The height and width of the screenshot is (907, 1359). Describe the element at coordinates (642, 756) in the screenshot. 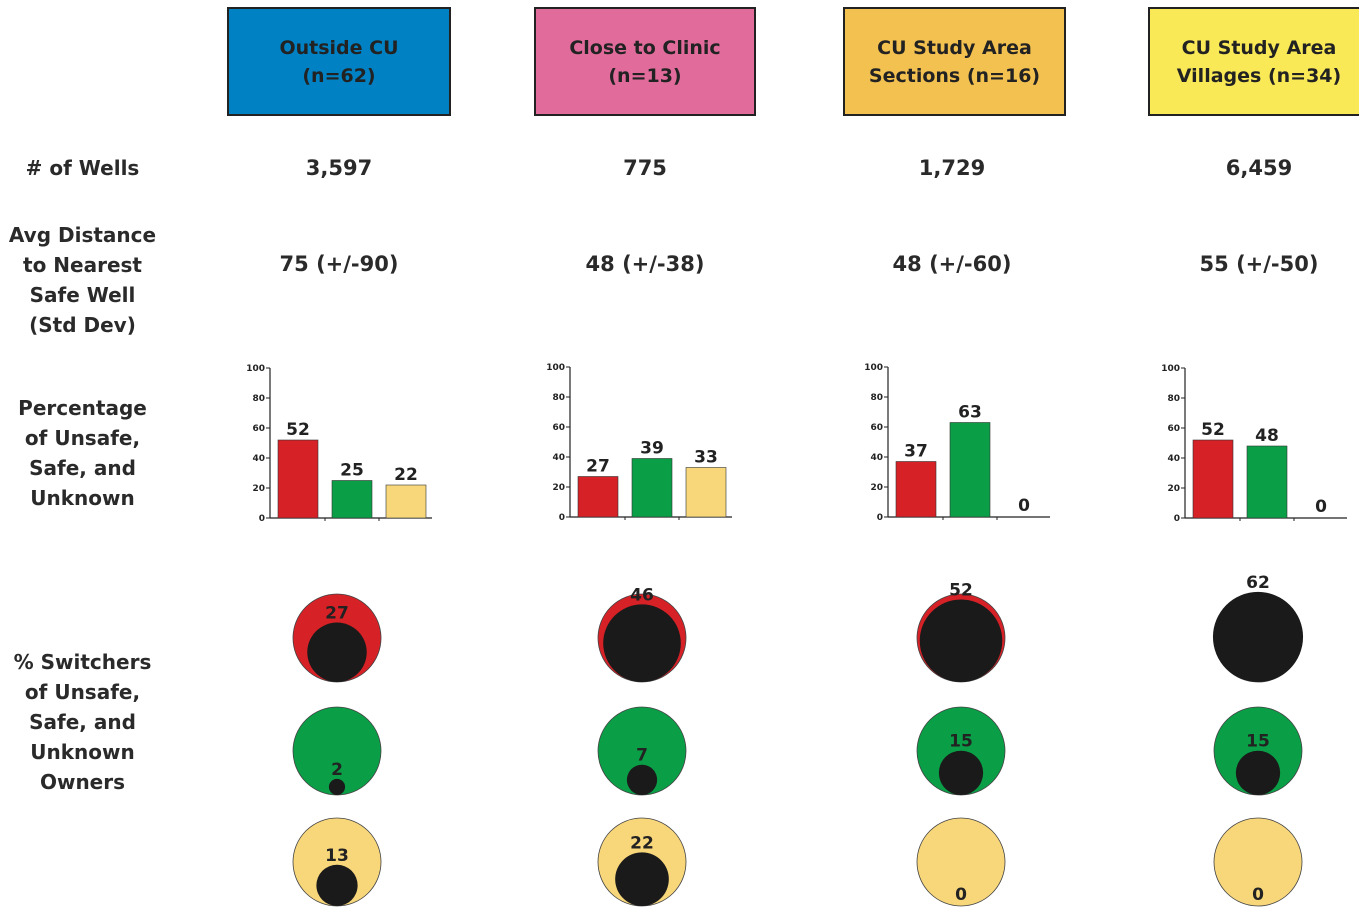

I see `switcher-value-label: 7` at that location.